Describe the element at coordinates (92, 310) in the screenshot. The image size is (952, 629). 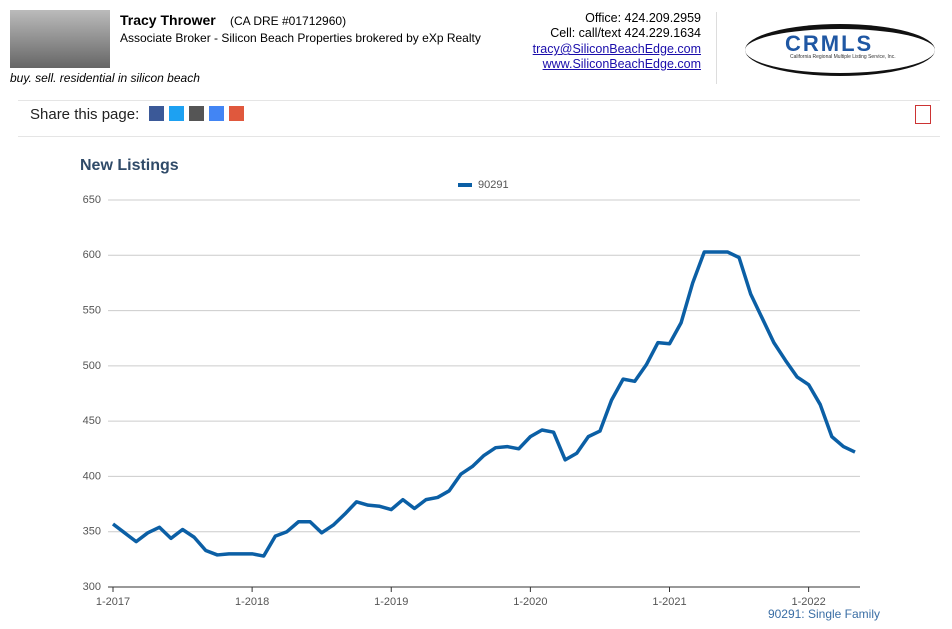
I see `y-tick-label: 550` at that location.